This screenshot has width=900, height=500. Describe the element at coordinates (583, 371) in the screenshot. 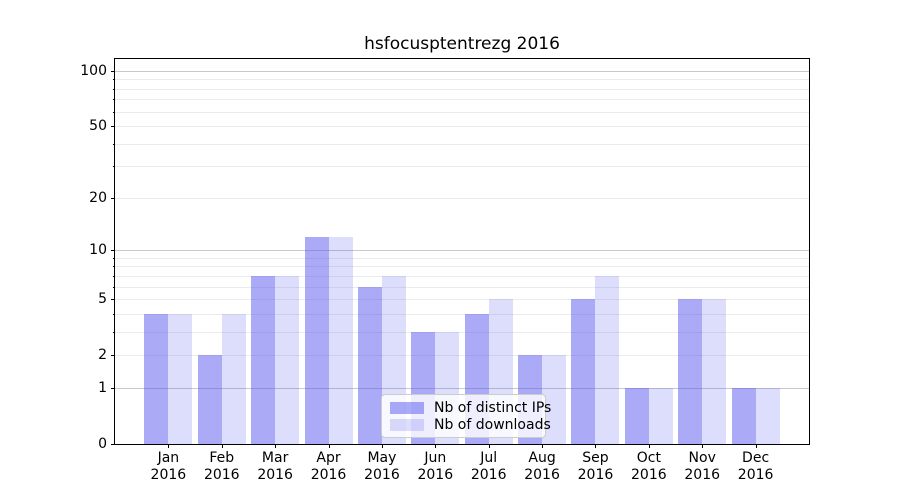

I see `bar-ips-sep` at that location.